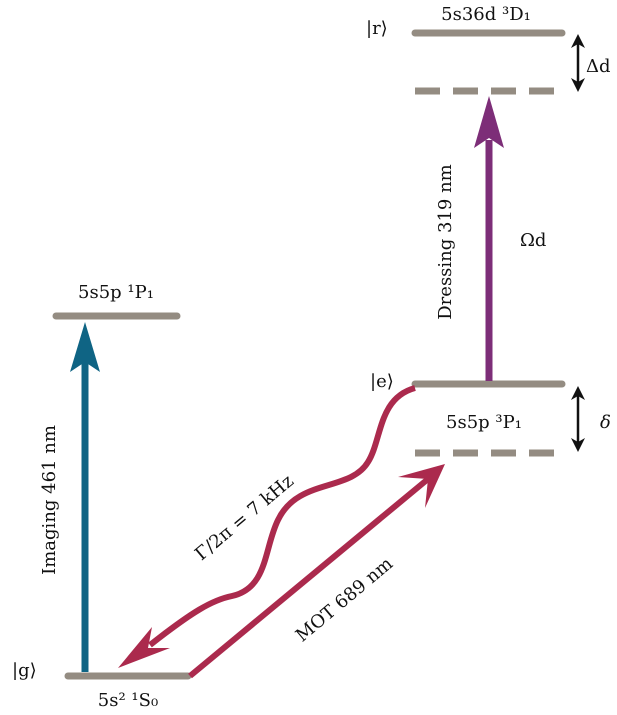 The width and height of the screenshot is (617, 715). I want to click on triplet-detuning-label: δ, so click(605, 422).